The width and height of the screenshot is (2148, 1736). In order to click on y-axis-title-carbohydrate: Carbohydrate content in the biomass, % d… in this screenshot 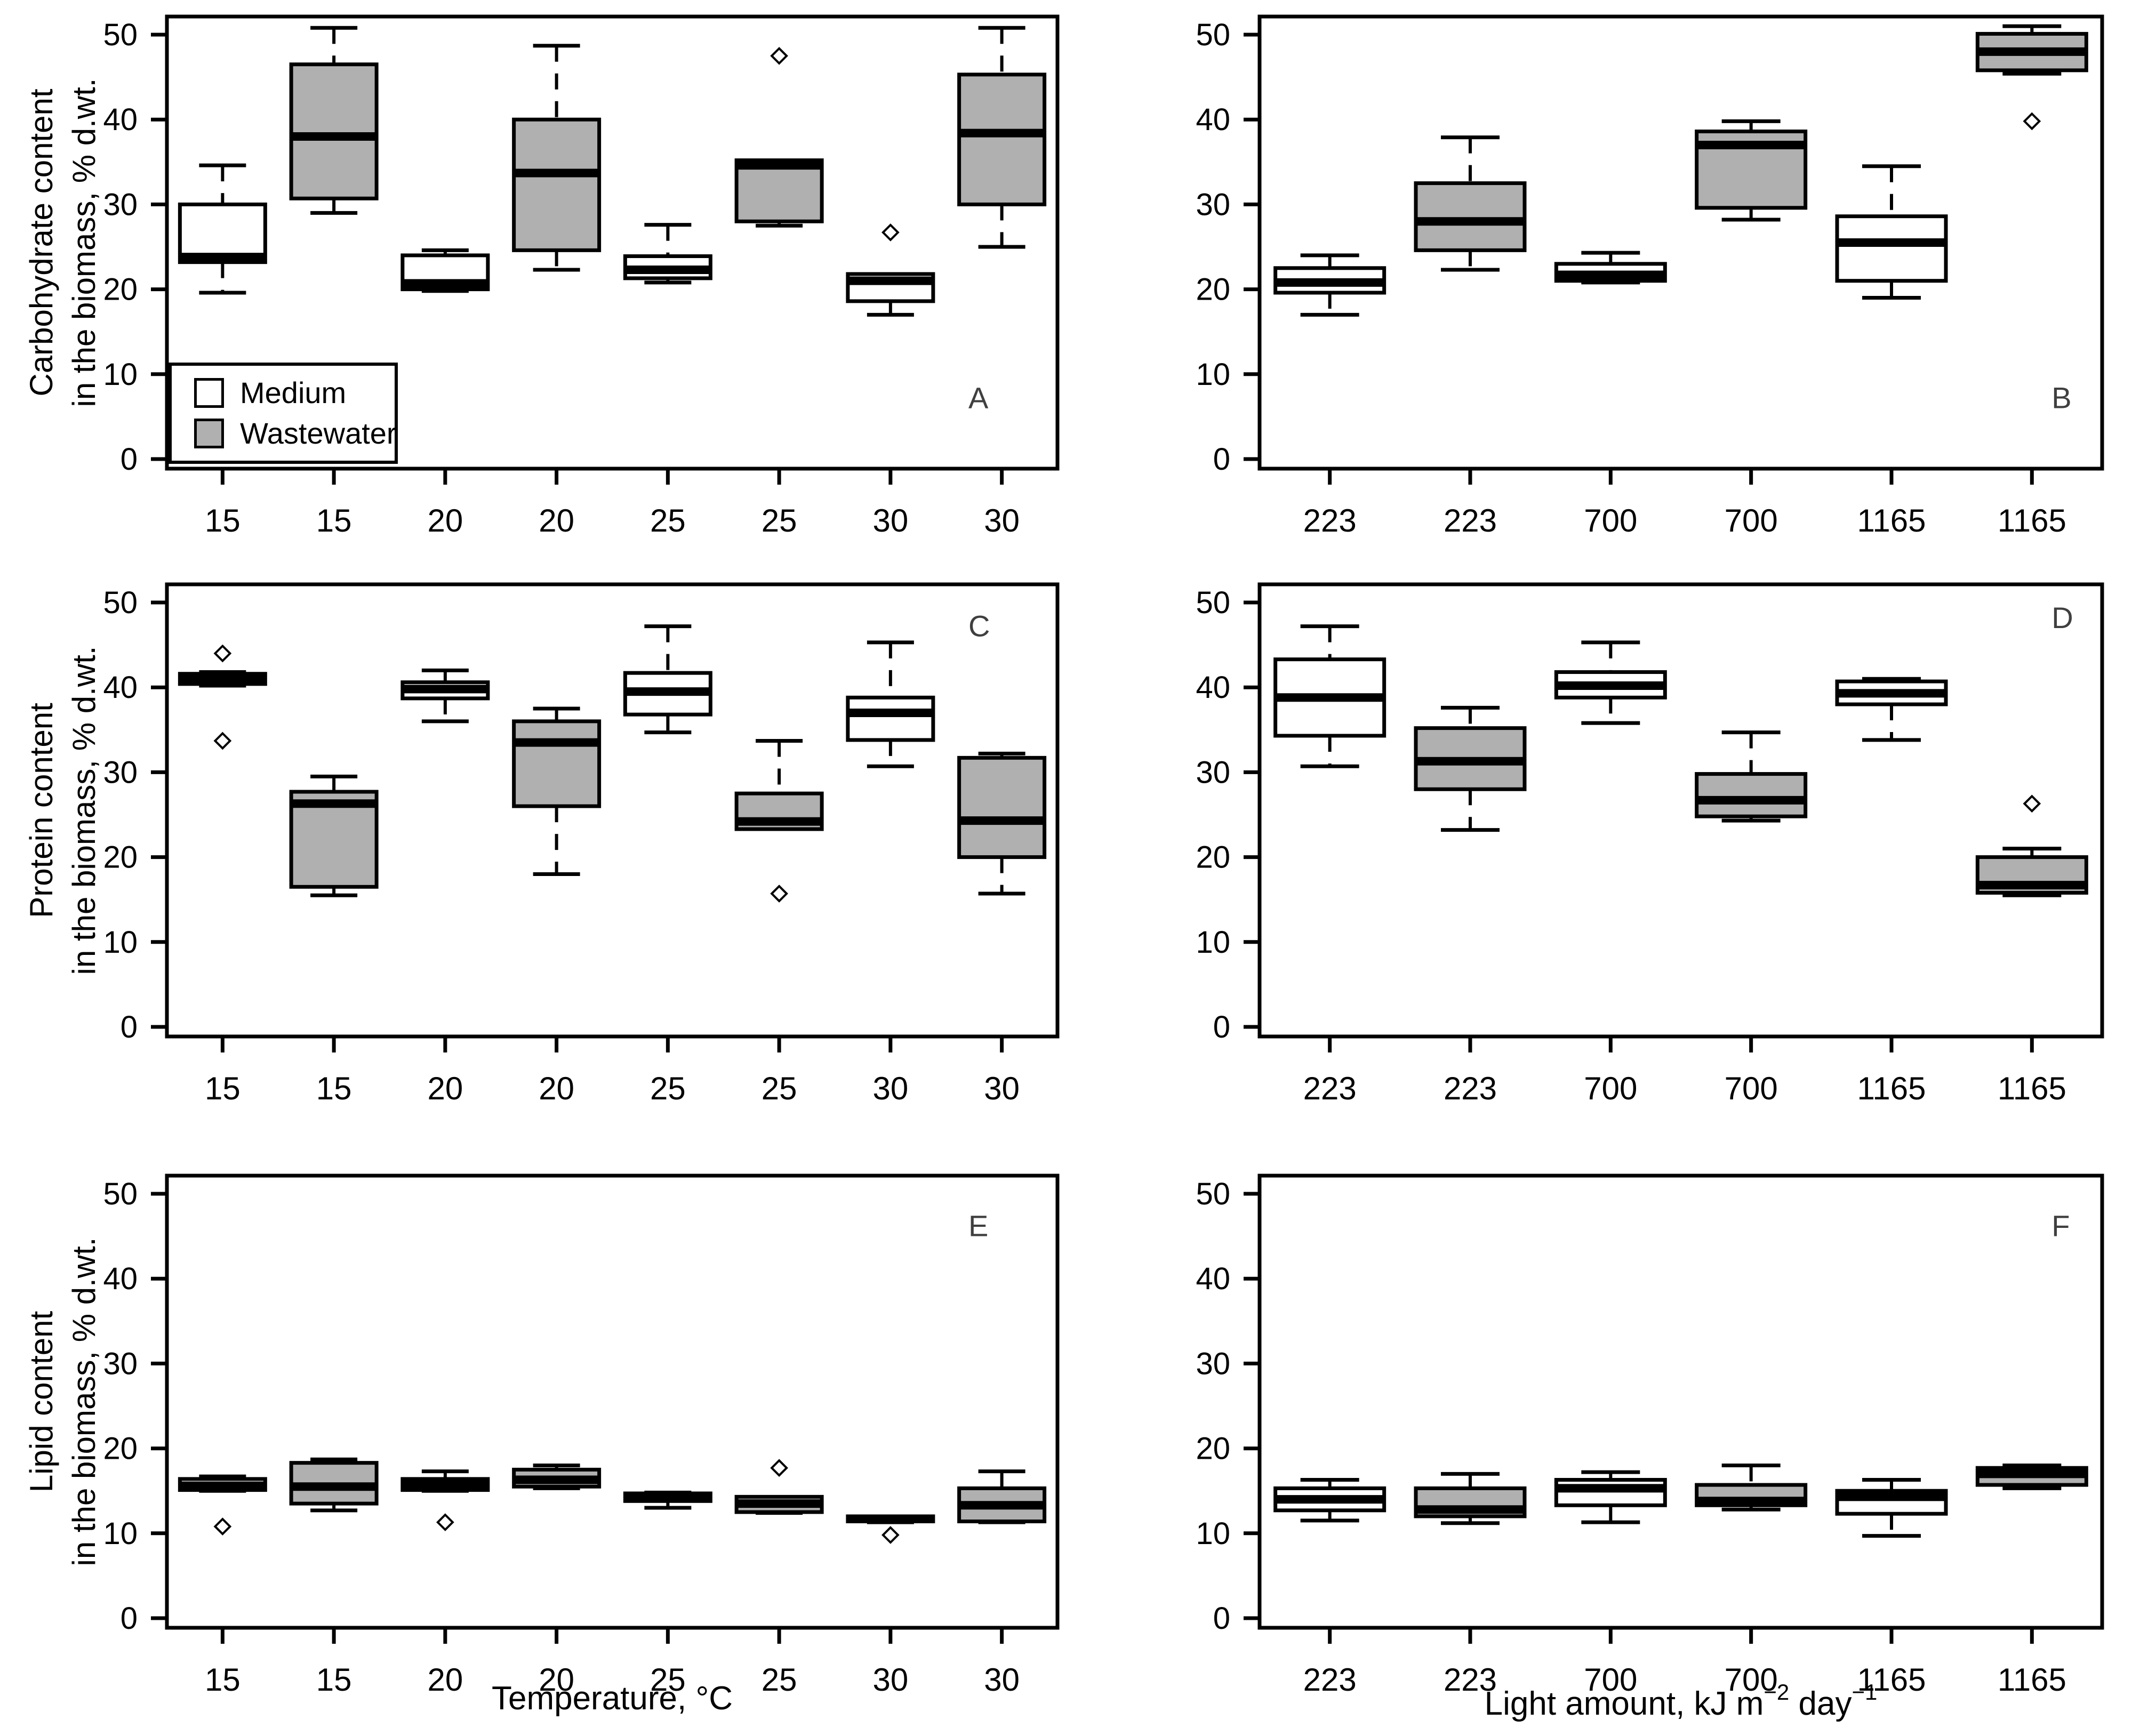, I will do `click(63, 243)`.